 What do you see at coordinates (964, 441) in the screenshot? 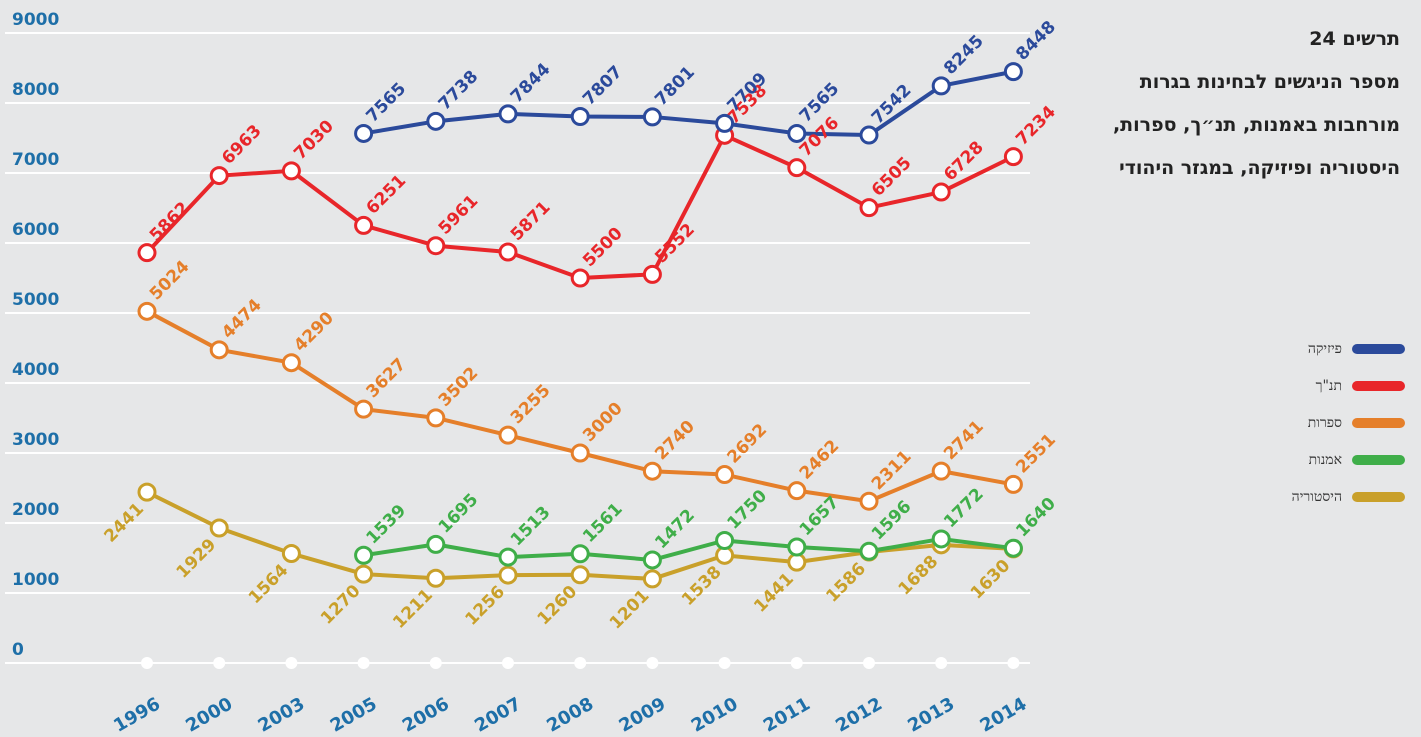
I see `data-label: 2741` at bounding box center [964, 441].